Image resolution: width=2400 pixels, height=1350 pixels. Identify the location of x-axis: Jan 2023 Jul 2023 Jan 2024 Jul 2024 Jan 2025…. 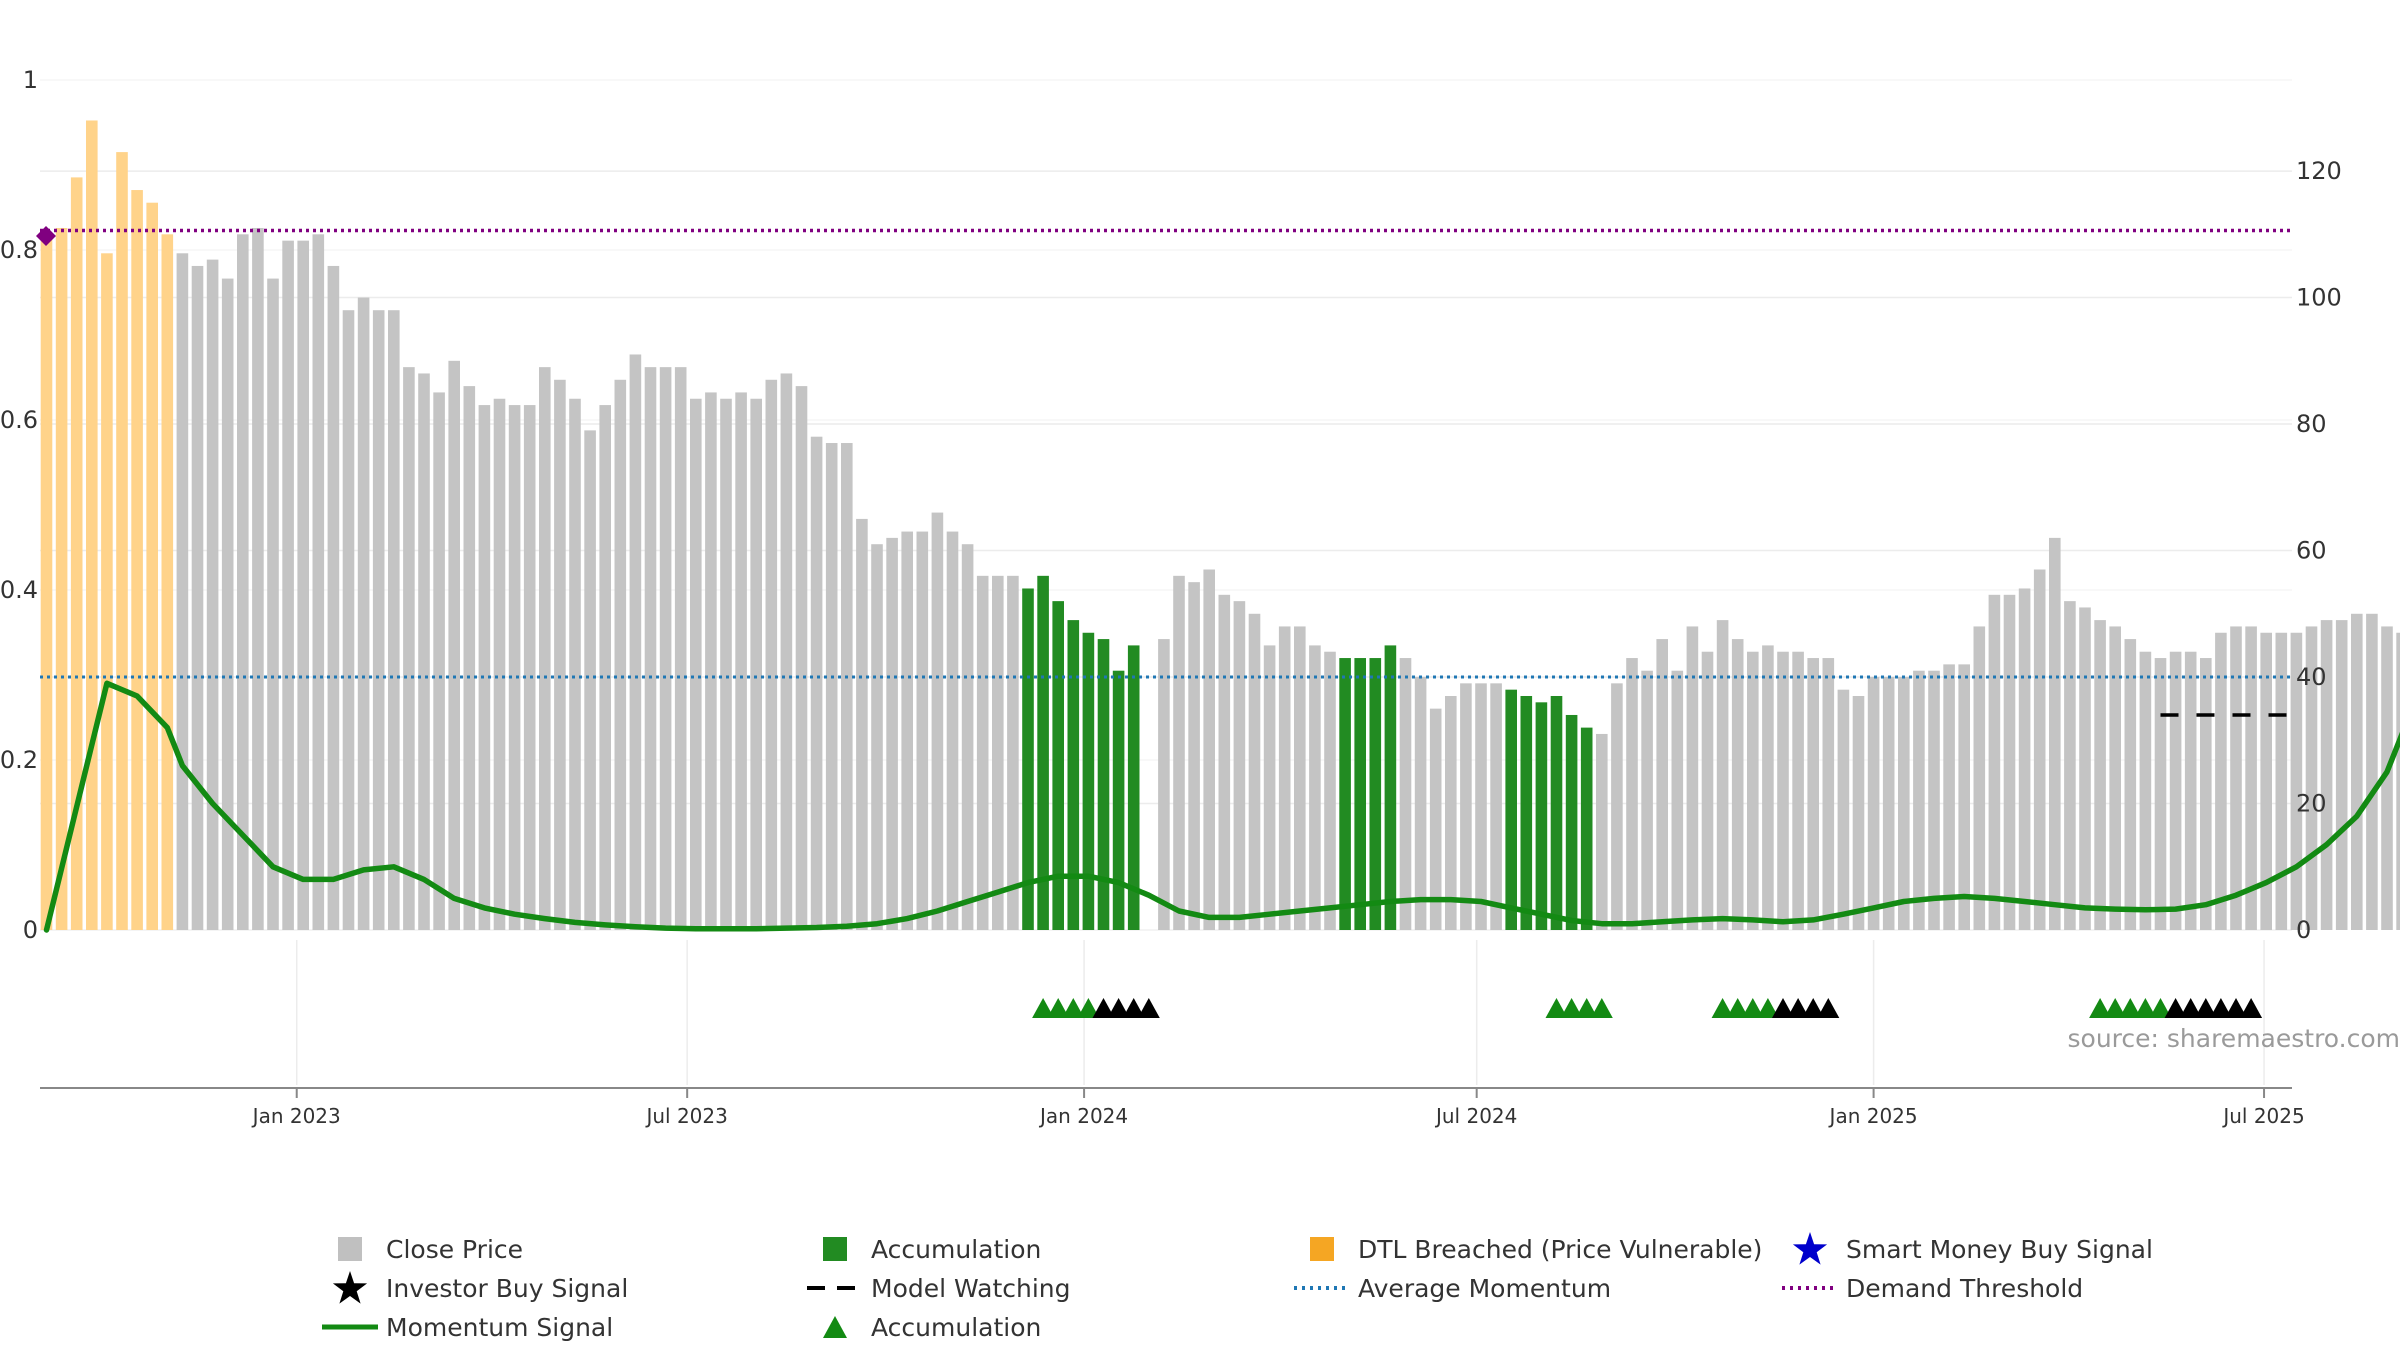
(1172, 1107).